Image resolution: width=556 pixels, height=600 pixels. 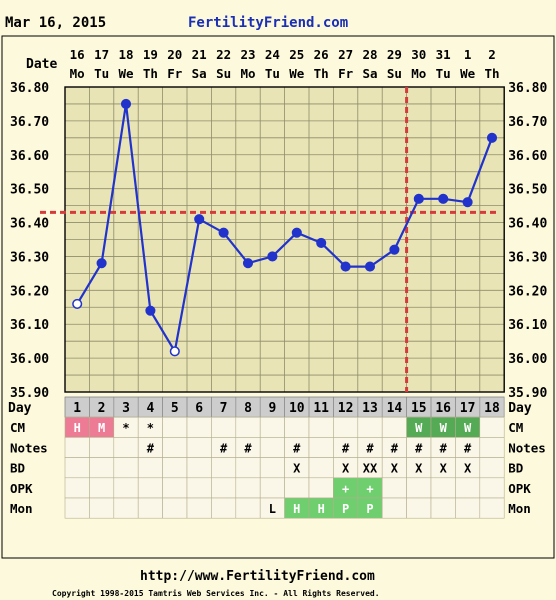 What do you see at coordinates (444, 428) in the screenshot?
I see `row-cell-value: W` at bounding box center [444, 428].